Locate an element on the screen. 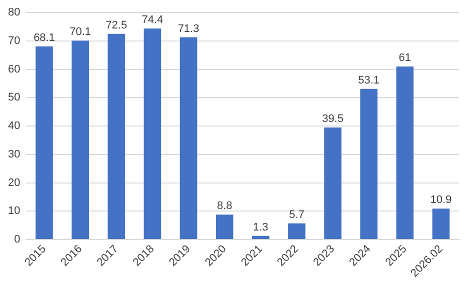  y-tick-label: 80 is located at coordinates (14, 12).